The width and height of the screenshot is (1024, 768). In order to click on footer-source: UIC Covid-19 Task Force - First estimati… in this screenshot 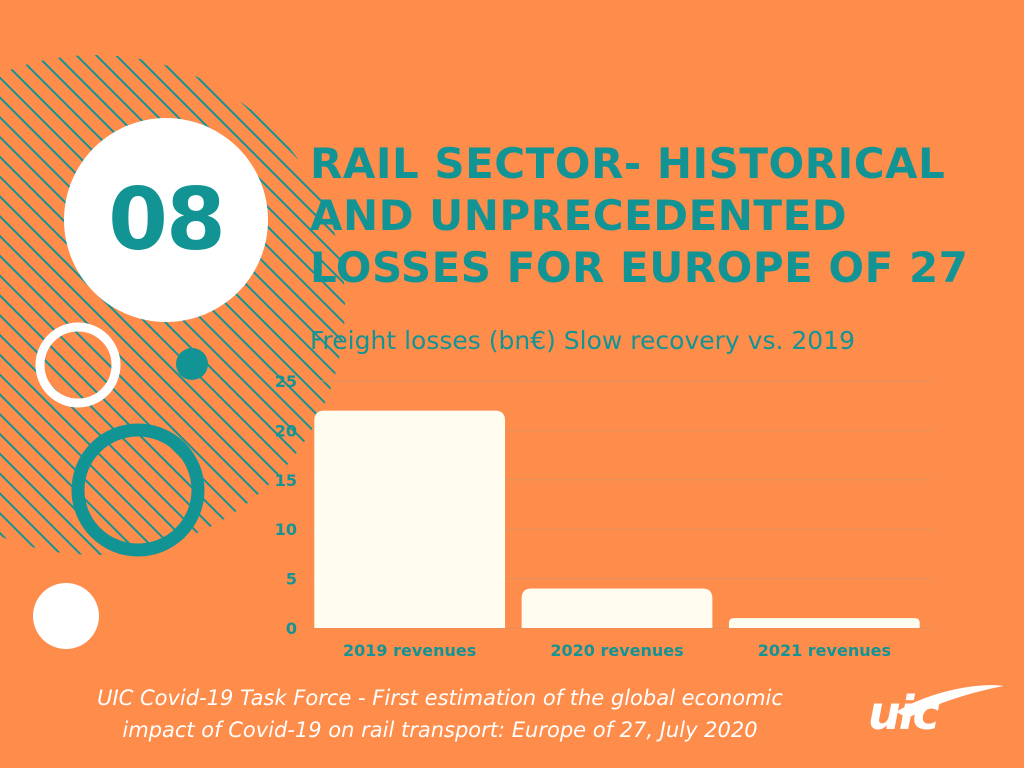, I will do `click(440, 714)`.